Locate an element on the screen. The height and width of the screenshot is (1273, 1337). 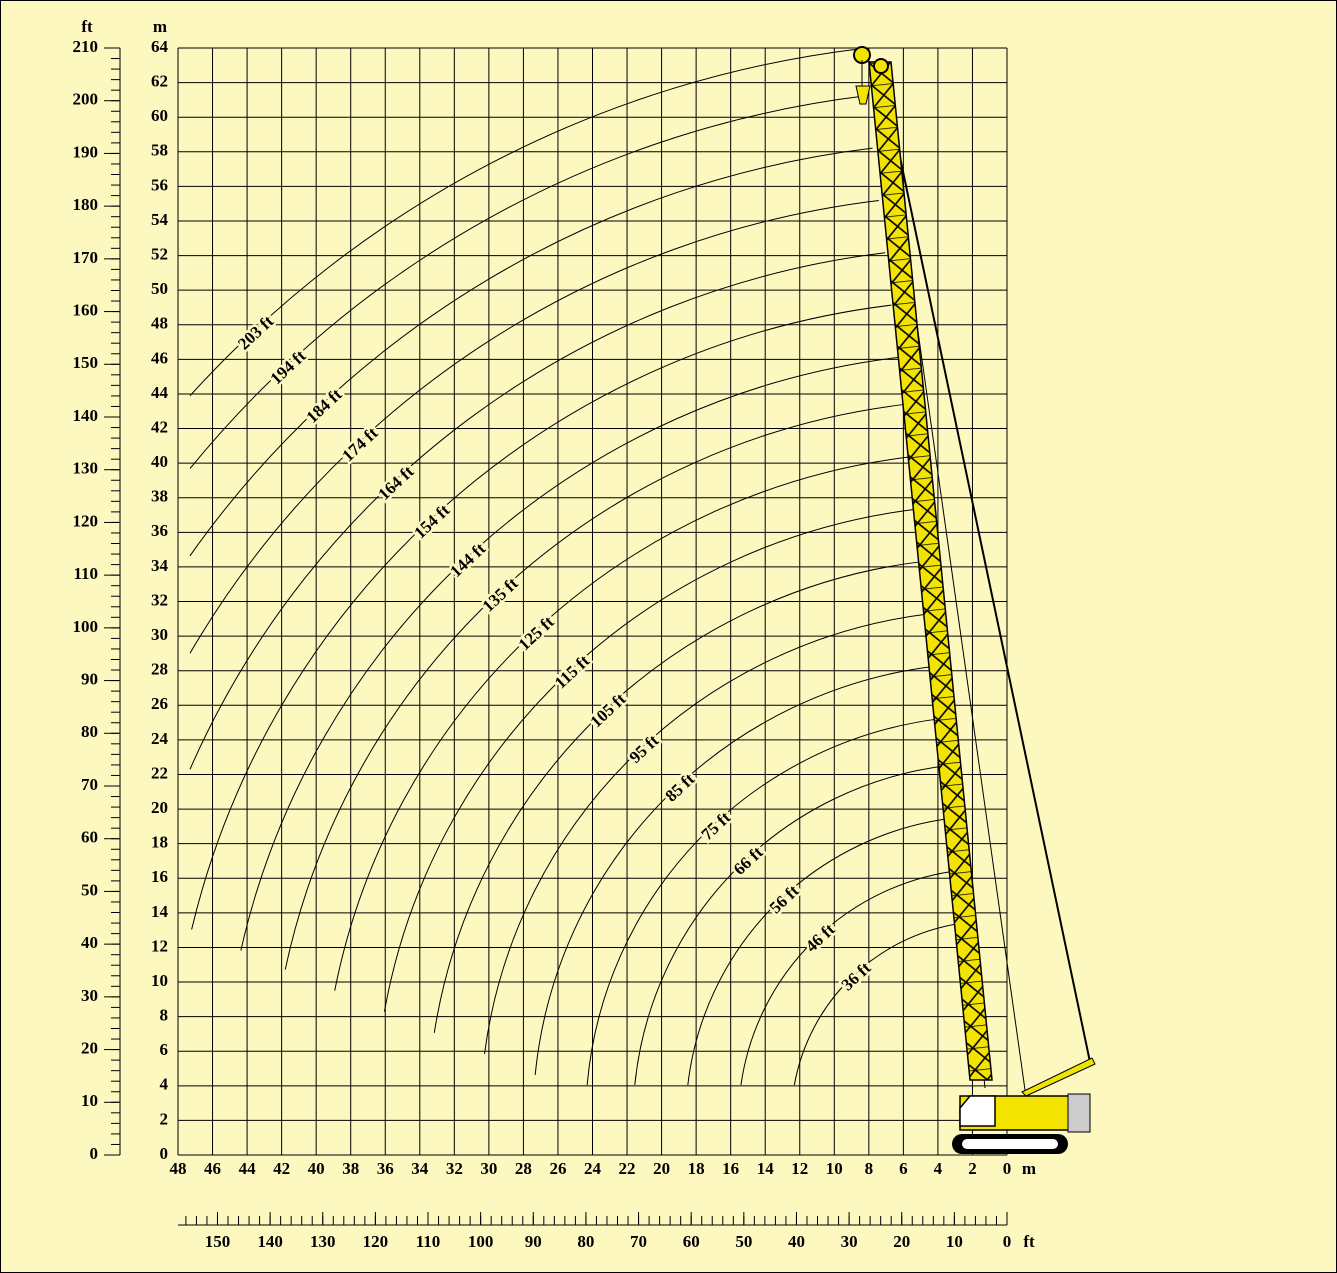
y-ft-unit: ft is located at coordinates (87, 26).